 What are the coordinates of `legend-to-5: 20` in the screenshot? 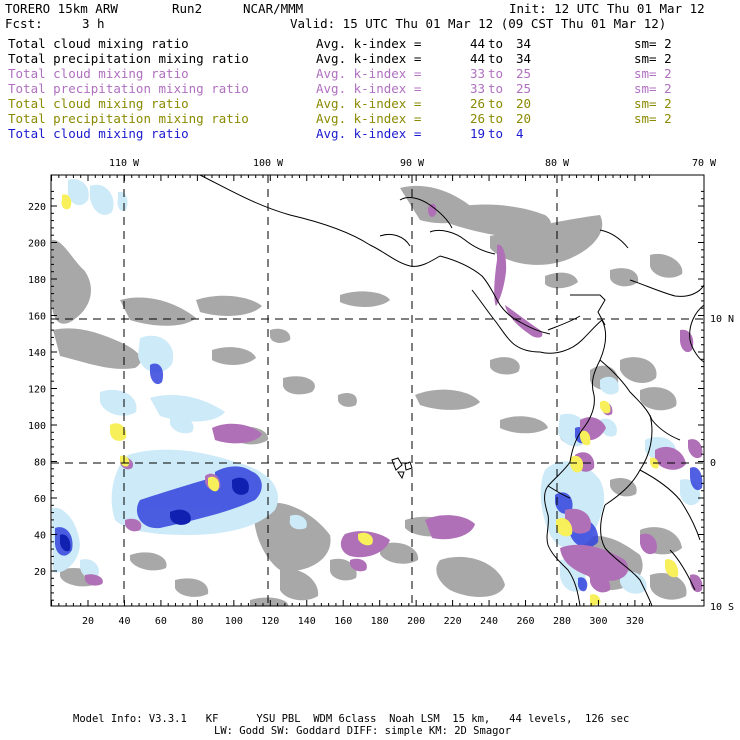 It's located at (524, 103).